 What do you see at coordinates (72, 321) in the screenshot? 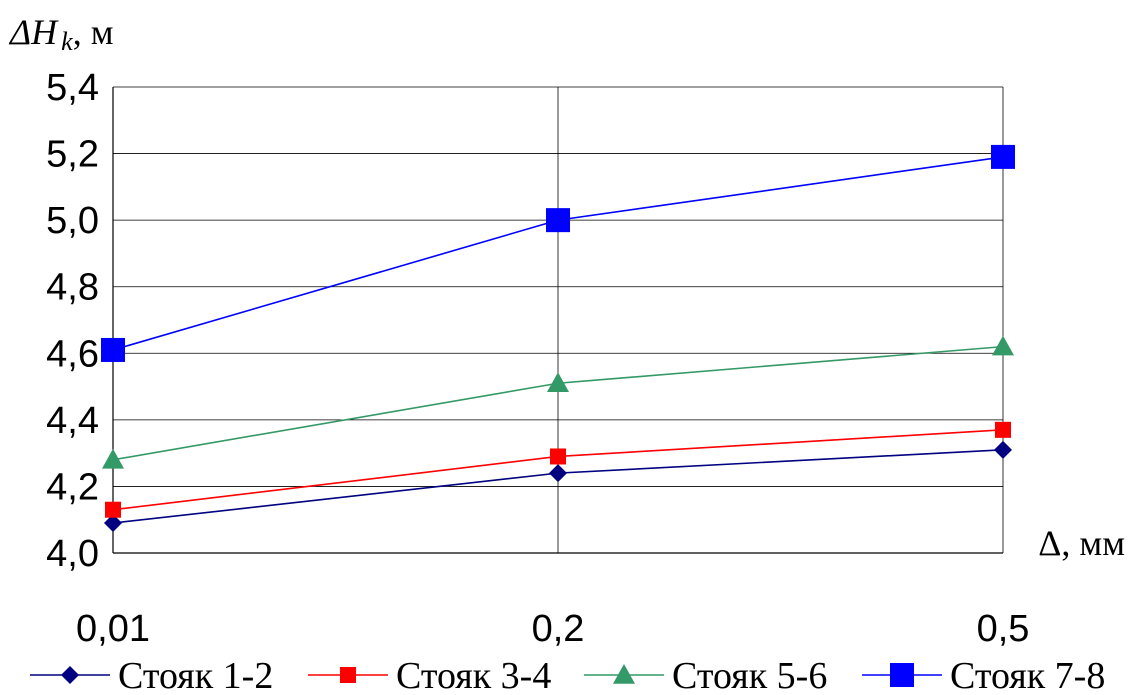
I see `y-tick-labels: 4,0 4,2 4,4 4,6 4,8 5,0 5,2 5,4` at bounding box center [72, 321].